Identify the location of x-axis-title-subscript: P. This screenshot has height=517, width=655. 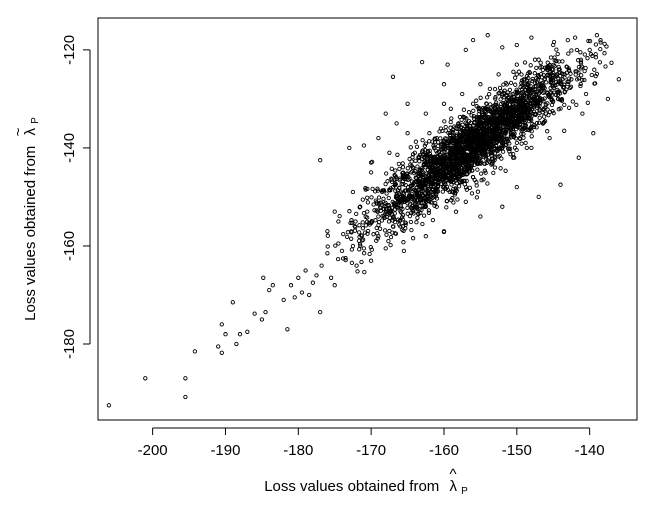
(464, 491).